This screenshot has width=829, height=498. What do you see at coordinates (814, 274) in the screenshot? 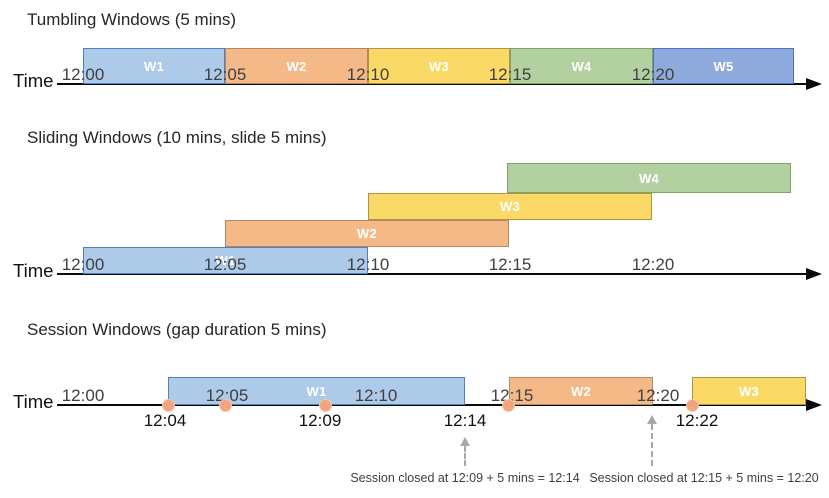
I see `sliding-timeline-arrowhead-icon` at bounding box center [814, 274].